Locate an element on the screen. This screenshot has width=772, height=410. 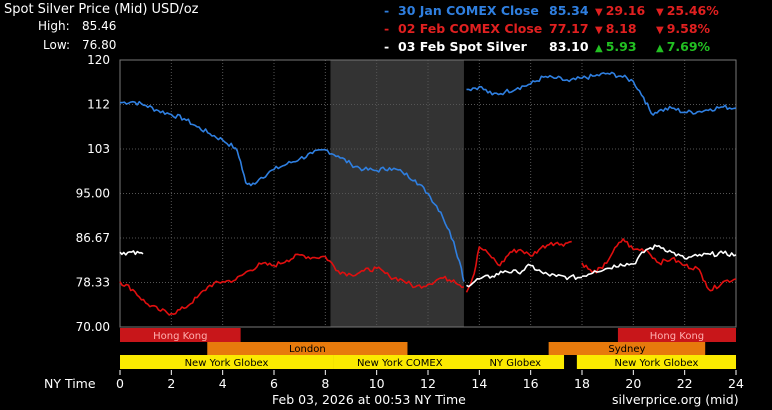
legend-name: 02 Feb COMEX Close is located at coordinates (470, 28).